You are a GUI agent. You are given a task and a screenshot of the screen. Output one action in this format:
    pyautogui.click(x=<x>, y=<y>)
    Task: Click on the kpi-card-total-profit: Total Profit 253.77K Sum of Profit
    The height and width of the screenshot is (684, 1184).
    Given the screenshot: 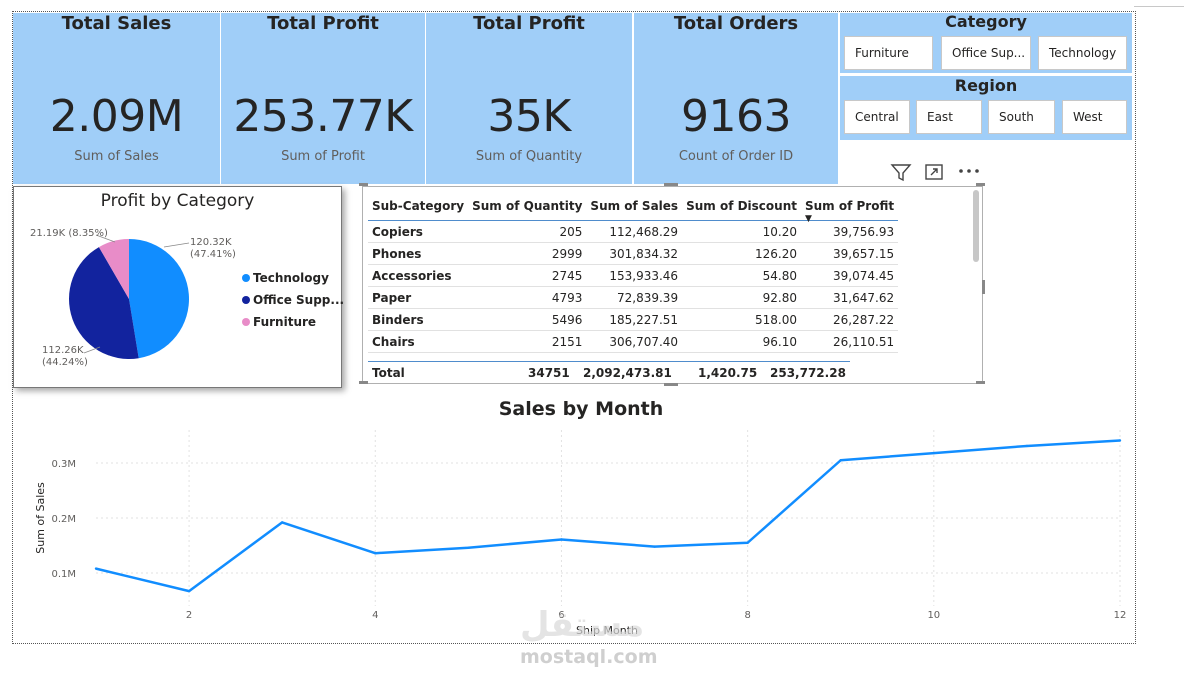 What is the action you would take?
    pyautogui.click(x=323, y=98)
    